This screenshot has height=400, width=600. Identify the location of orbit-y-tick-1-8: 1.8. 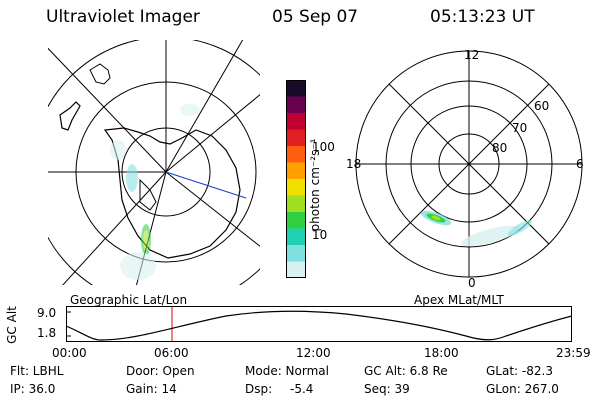
(47, 333).